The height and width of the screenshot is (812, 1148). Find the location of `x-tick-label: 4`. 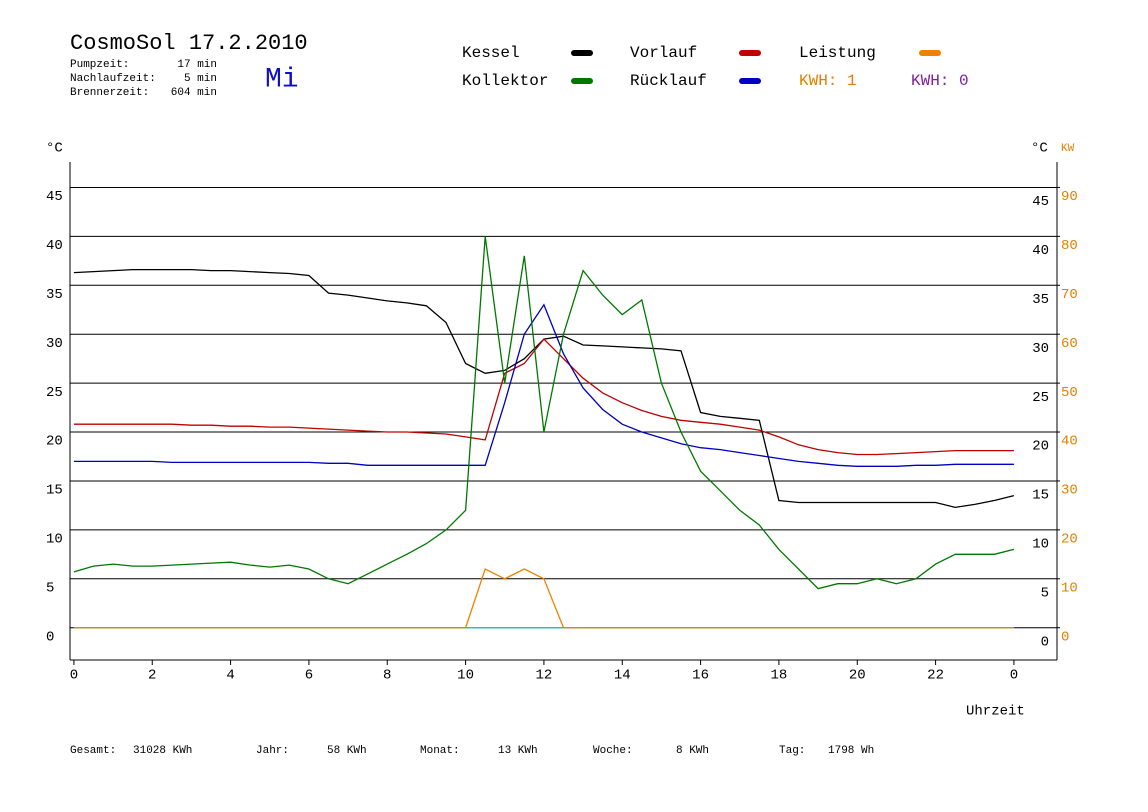

x-tick-label: 4 is located at coordinates (230, 676).